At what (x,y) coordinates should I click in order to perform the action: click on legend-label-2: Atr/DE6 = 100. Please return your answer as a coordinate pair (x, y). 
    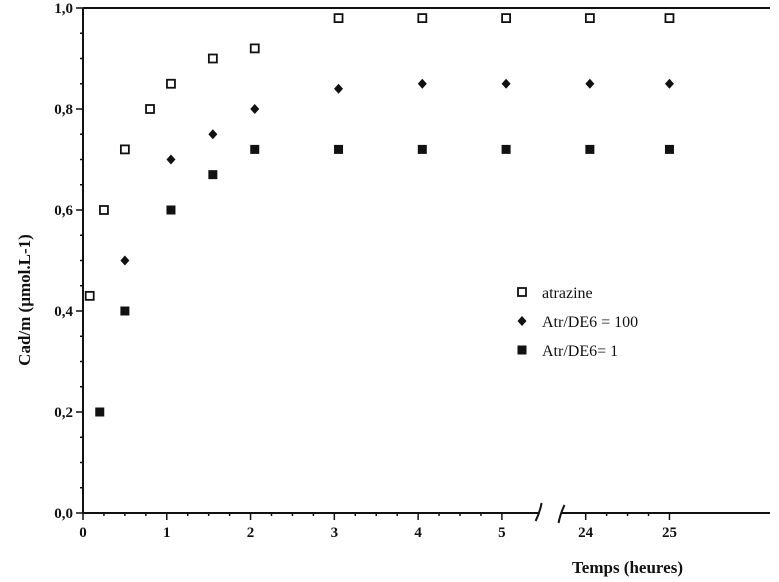
    Looking at the image, I should click on (590, 322).